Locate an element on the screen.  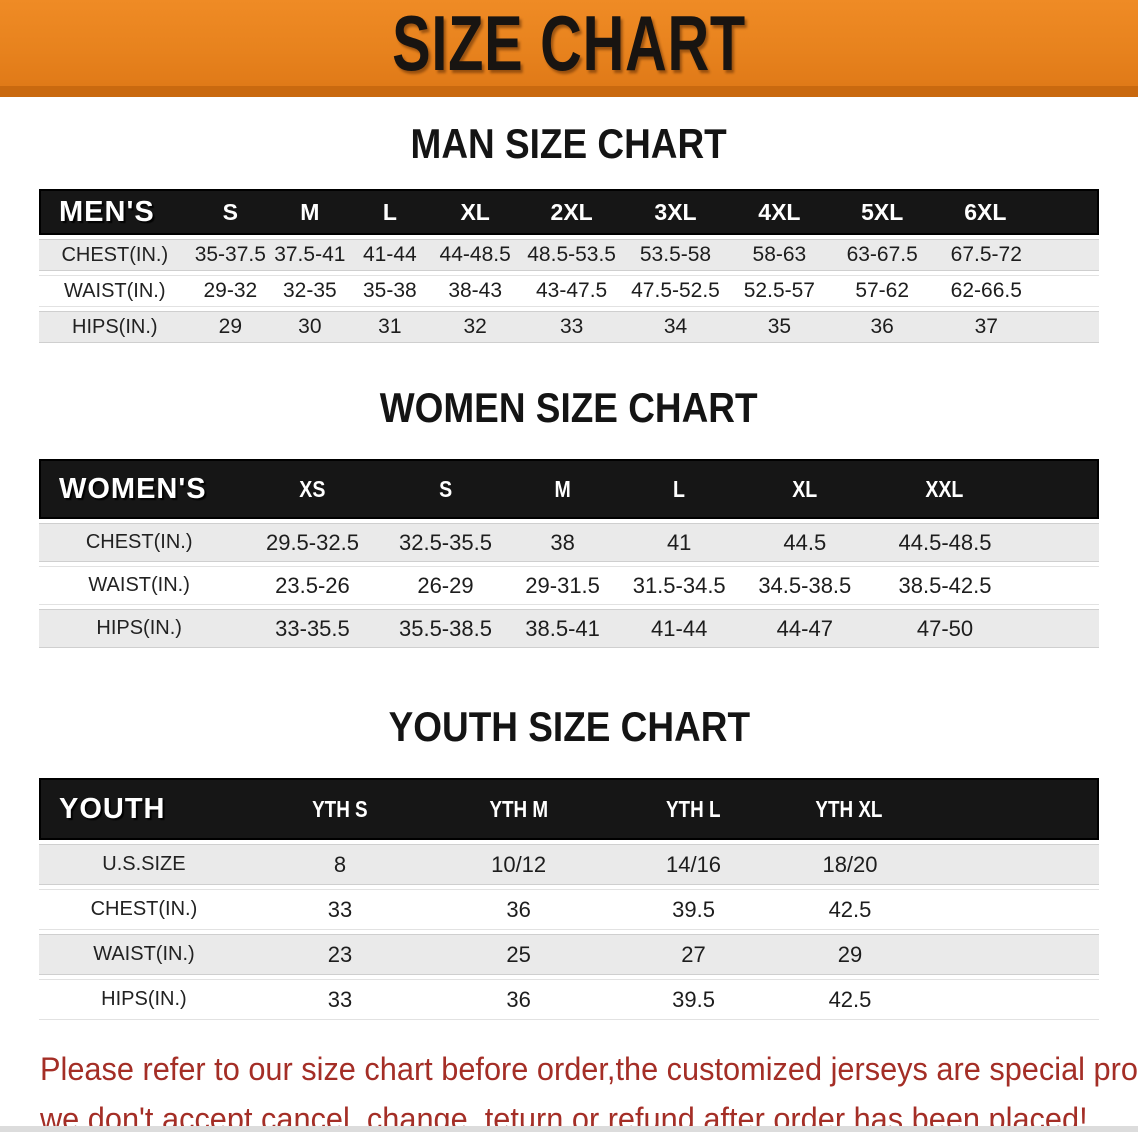
women-size-chart-heading-text: WOMEN SIZE CHART is located at coordinates (569, 407).